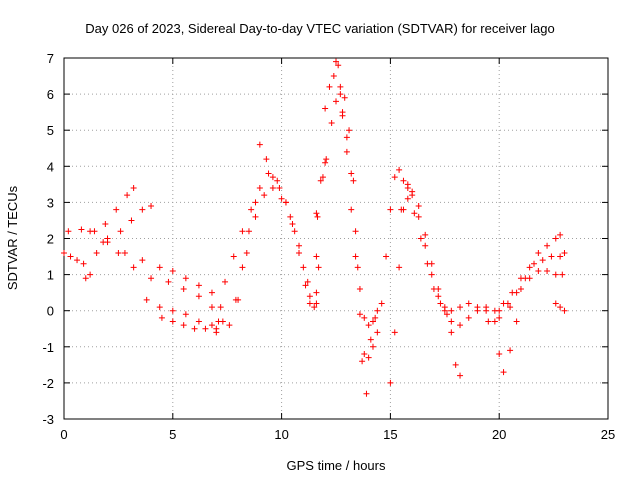 The height and width of the screenshot is (480, 640). I want to click on y-tick-label: -2, so click(48, 383).